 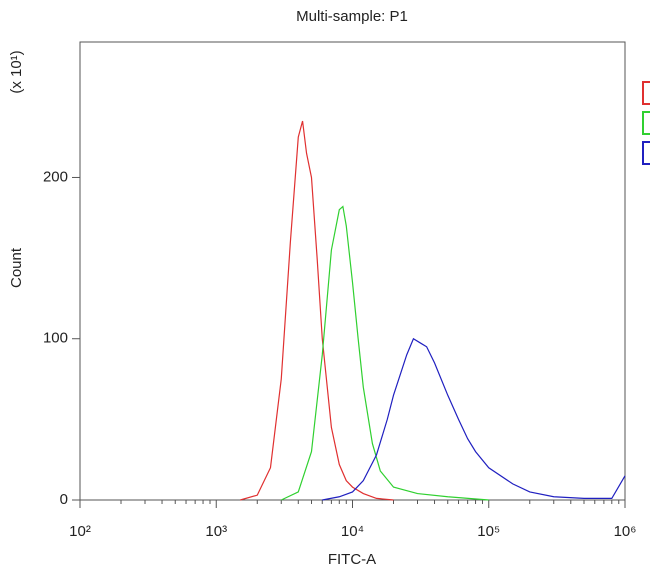 What do you see at coordinates (352, 16) in the screenshot?
I see `chart-title: Multi-sample: P1` at bounding box center [352, 16].